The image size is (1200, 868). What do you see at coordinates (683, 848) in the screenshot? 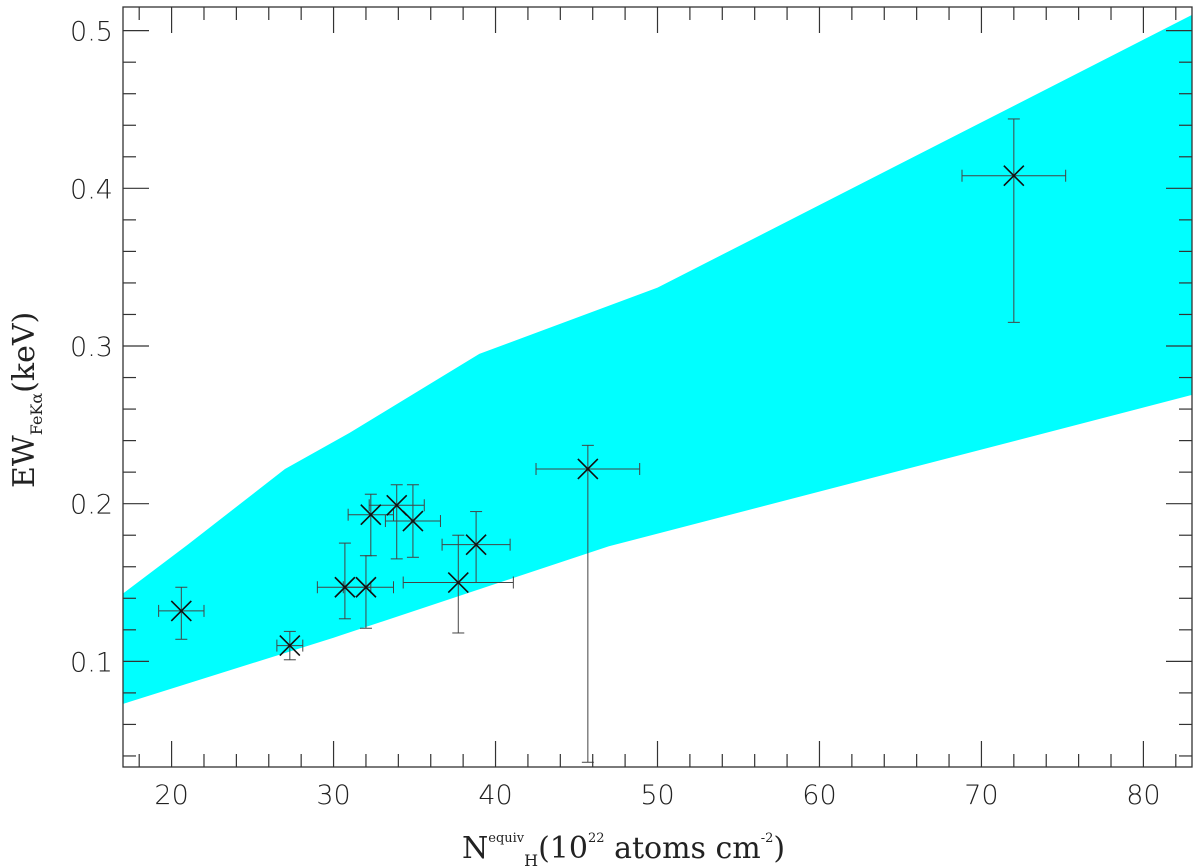
I see `x-axis-title-unit: atoms cm` at bounding box center [683, 848].